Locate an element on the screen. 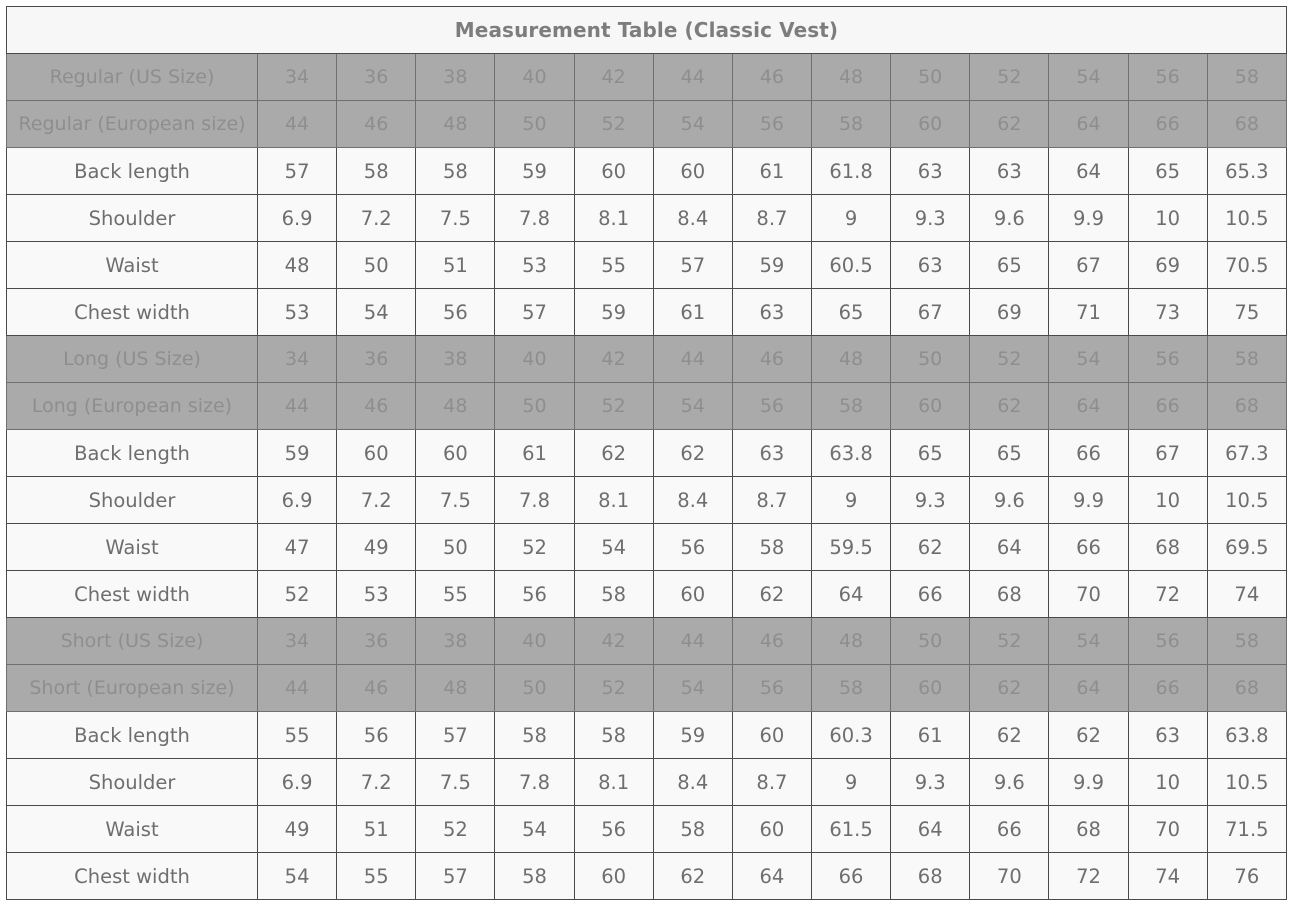 This screenshot has width=1292, height=900. size-header-cell-us: 58 is located at coordinates (1246, 641).